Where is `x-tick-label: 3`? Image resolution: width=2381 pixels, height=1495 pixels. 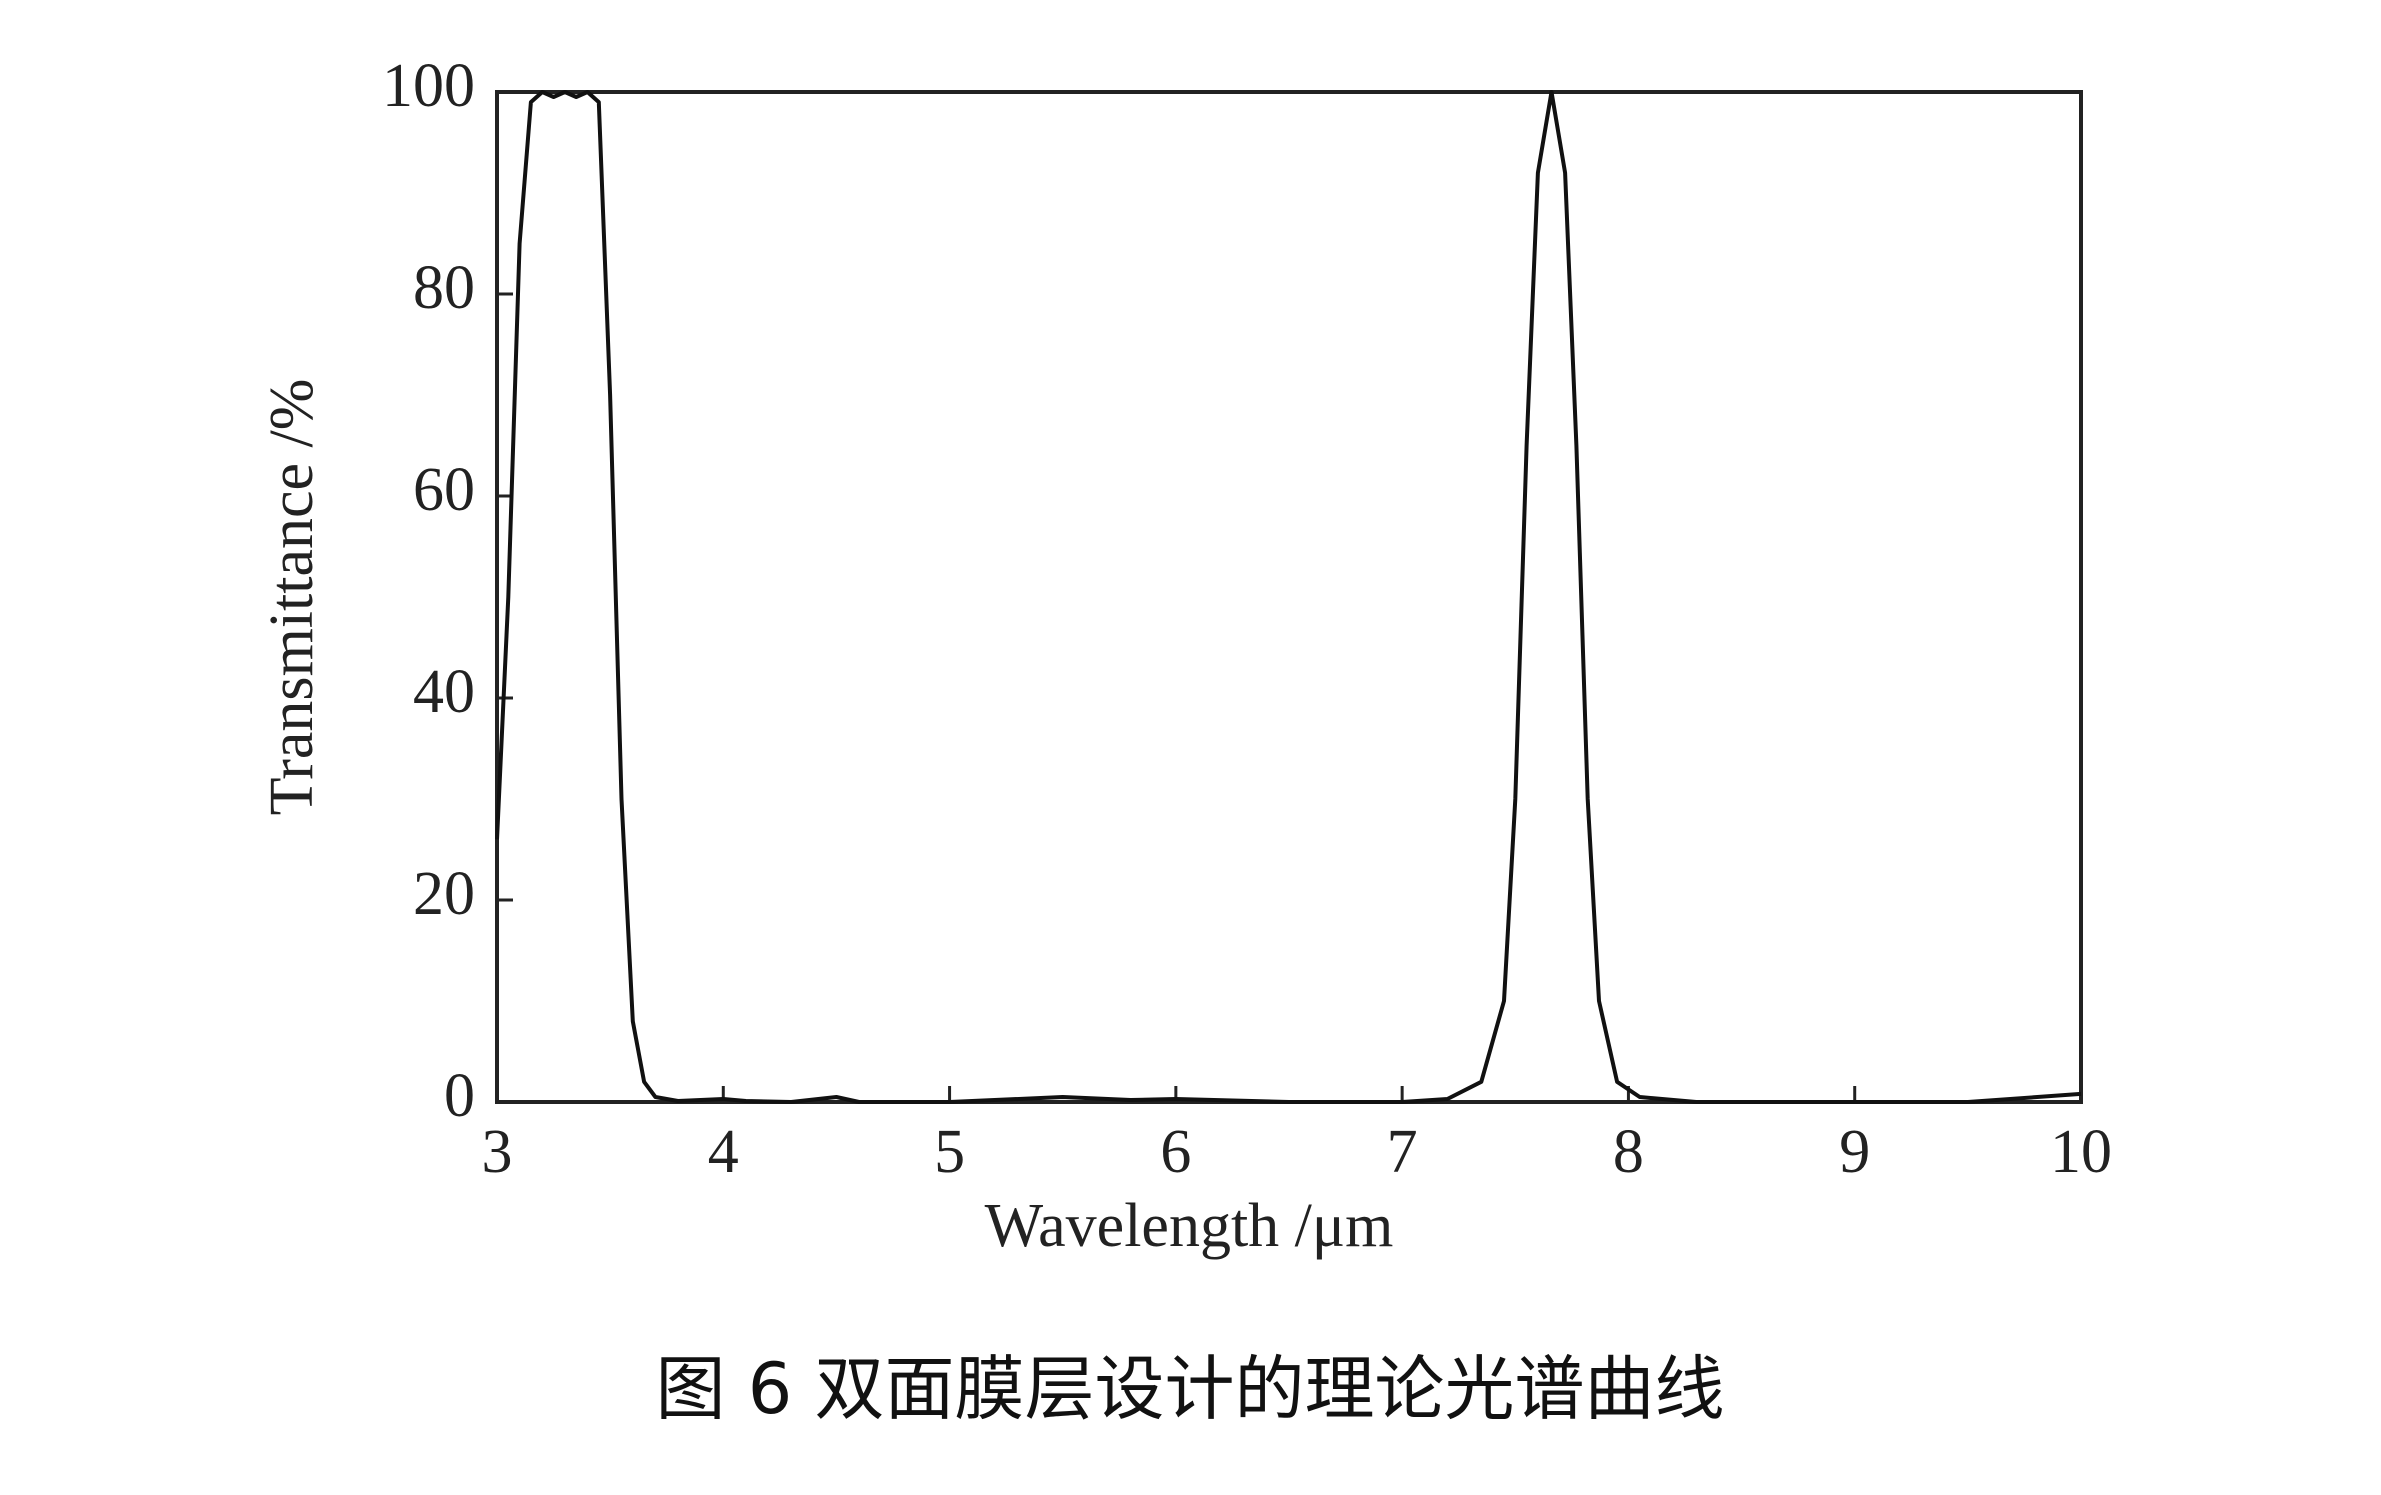
x-tick-label: 3 is located at coordinates (497, 1152).